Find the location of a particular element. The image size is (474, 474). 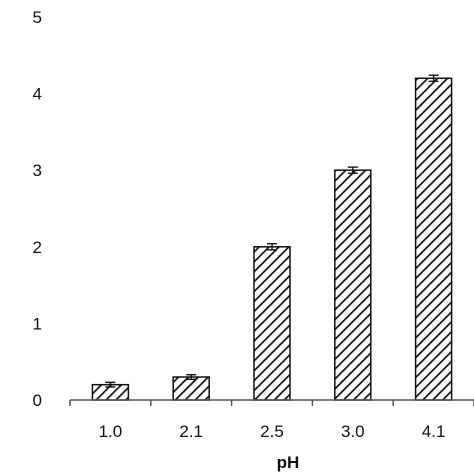

y-tick-label: 5 is located at coordinates (37, 17).